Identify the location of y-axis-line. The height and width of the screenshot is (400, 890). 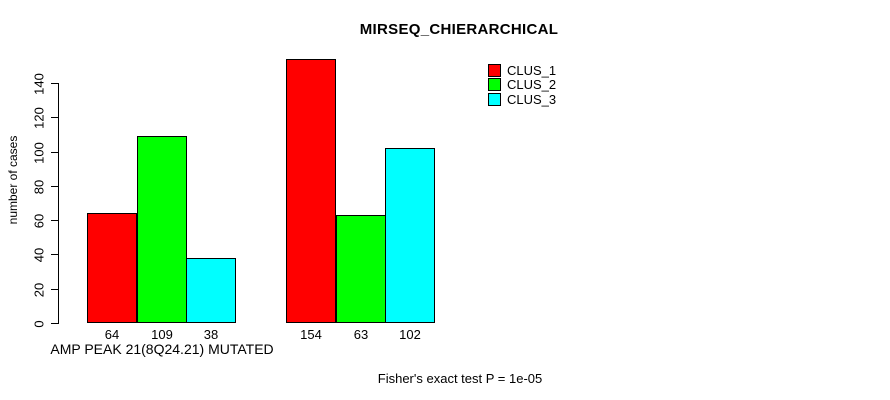
(58, 203).